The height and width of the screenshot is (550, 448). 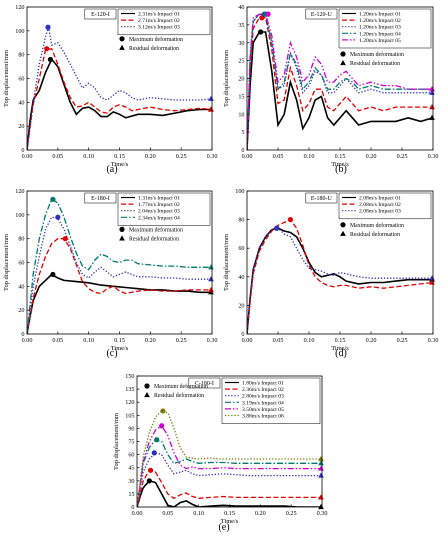 What do you see at coordinates (151, 234) in the screenshot?
I see `marker-legend: Maximum deformation Residual deformation` at bounding box center [151, 234].